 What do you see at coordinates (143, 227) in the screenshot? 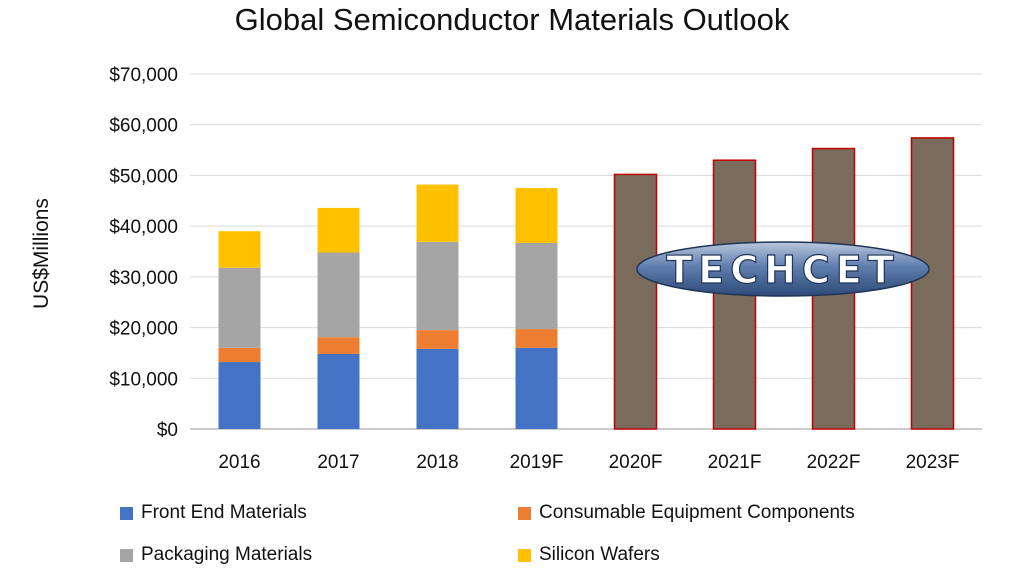
I see `y-tick-label: $40,000` at bounding box center [143, 227].